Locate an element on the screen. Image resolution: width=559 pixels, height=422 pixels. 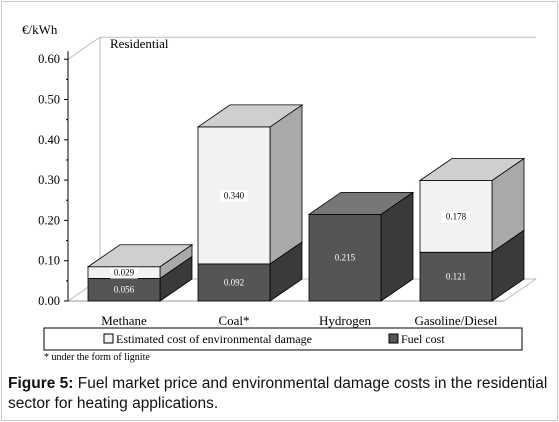
legend-label-environmental-damage: Estimated cost of environmental damage is located at coordinates (214, 339).